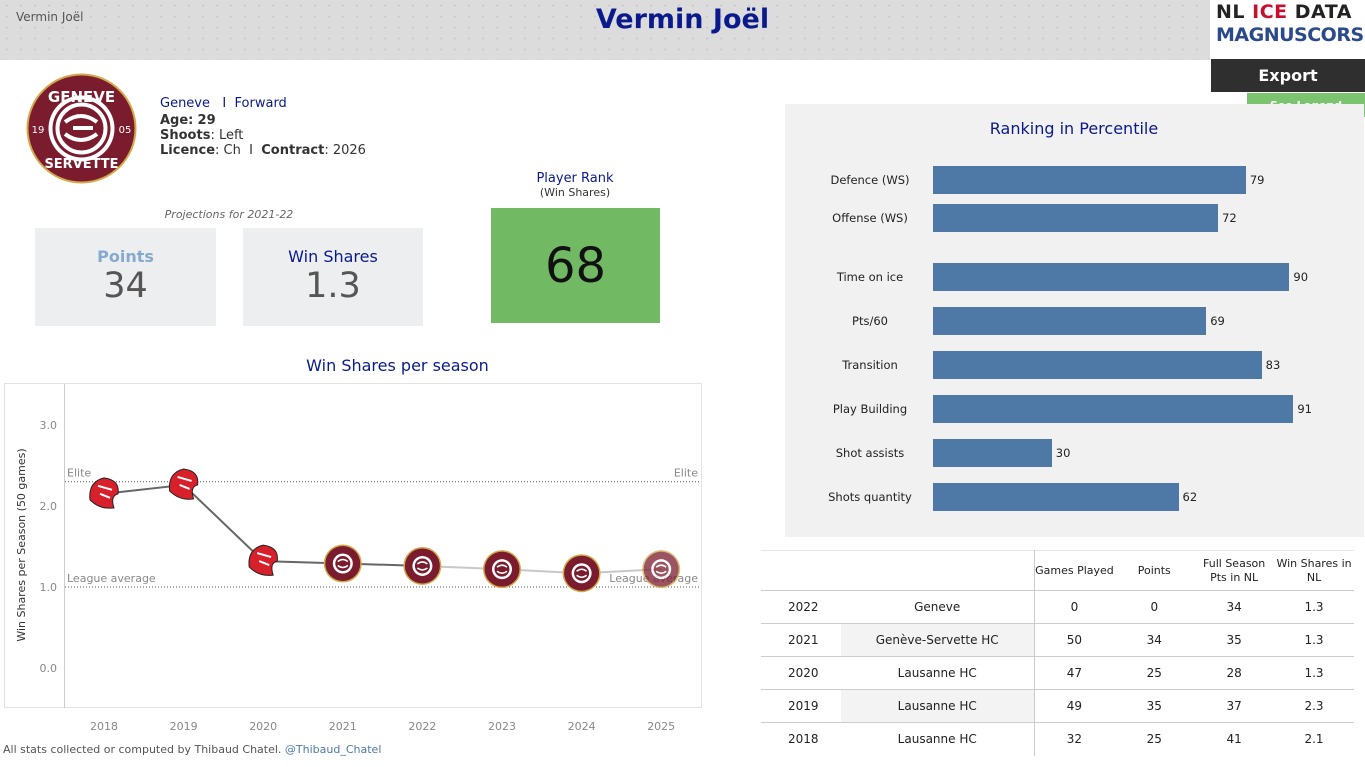 Image resolution: width=1365 pixels, height=767 pixels. I want to click on twitter-link: @Thibaud_Chatel, so click(333, 749).